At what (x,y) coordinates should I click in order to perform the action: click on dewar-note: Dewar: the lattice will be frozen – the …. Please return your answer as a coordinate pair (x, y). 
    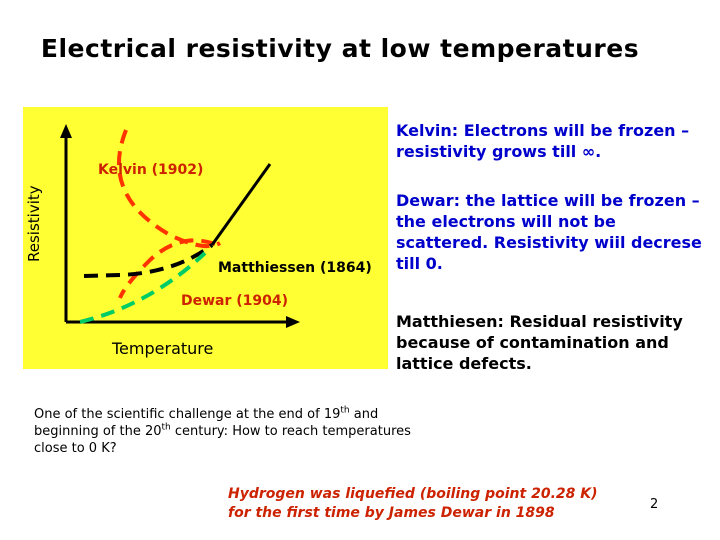
    Looking at the image, I should click on (549, 232).